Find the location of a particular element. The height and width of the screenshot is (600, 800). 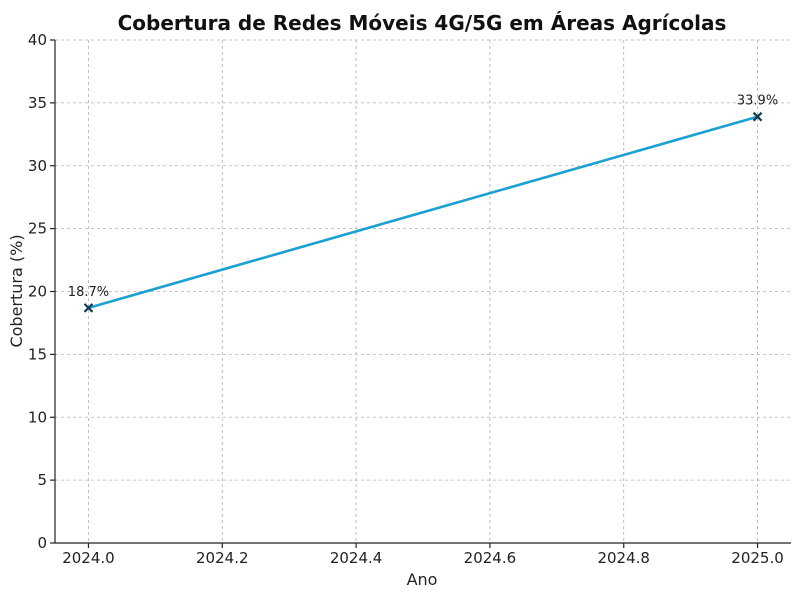

x-tick-label: 2024.4 is located at coordinates (356, 558).